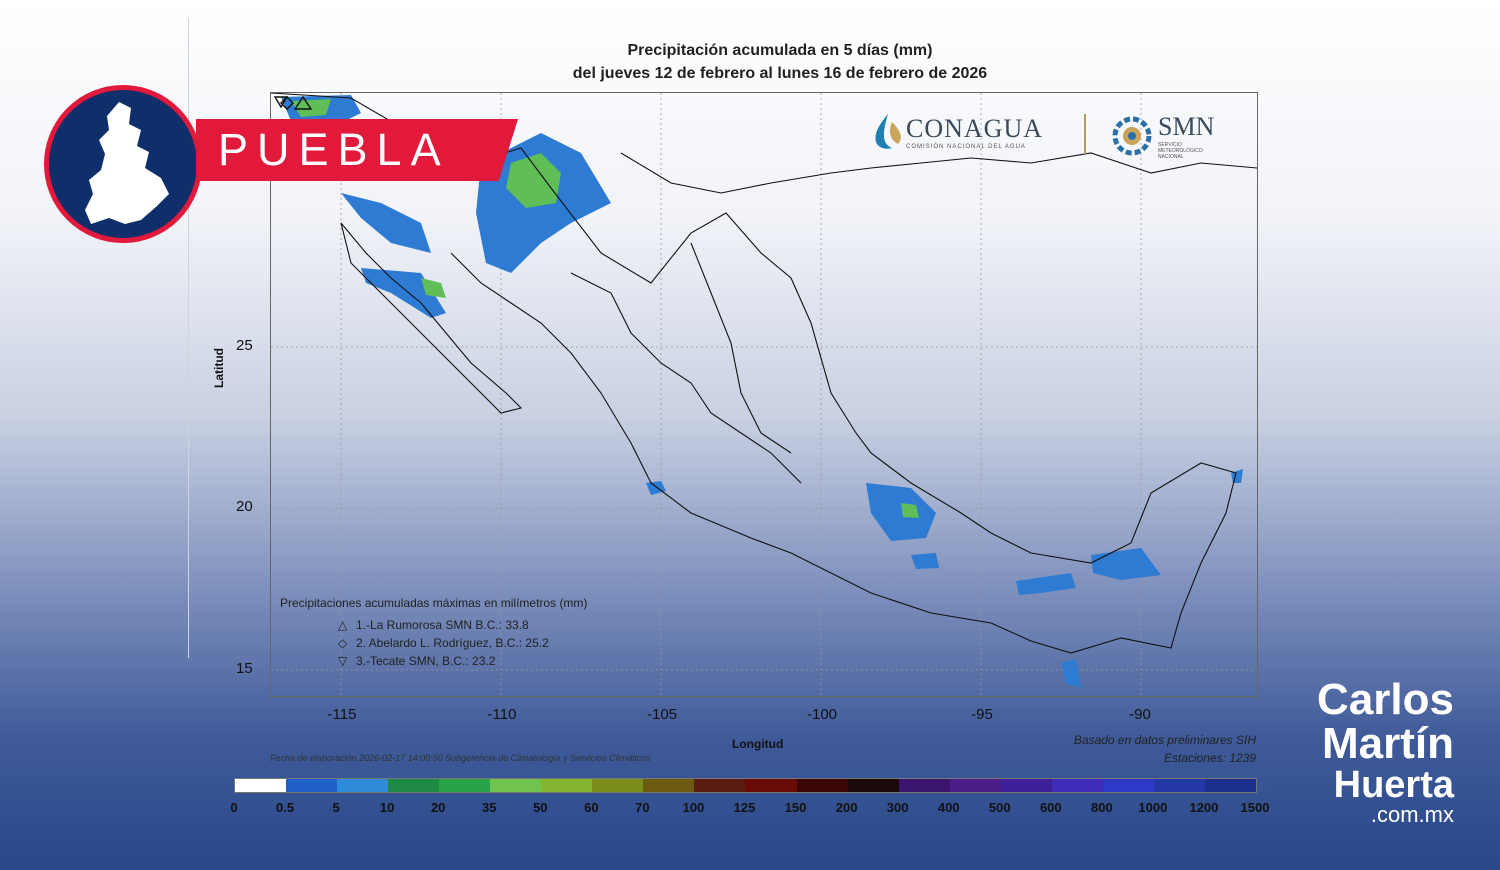  I want to click on color-label-0: 0, so click(234, 807).